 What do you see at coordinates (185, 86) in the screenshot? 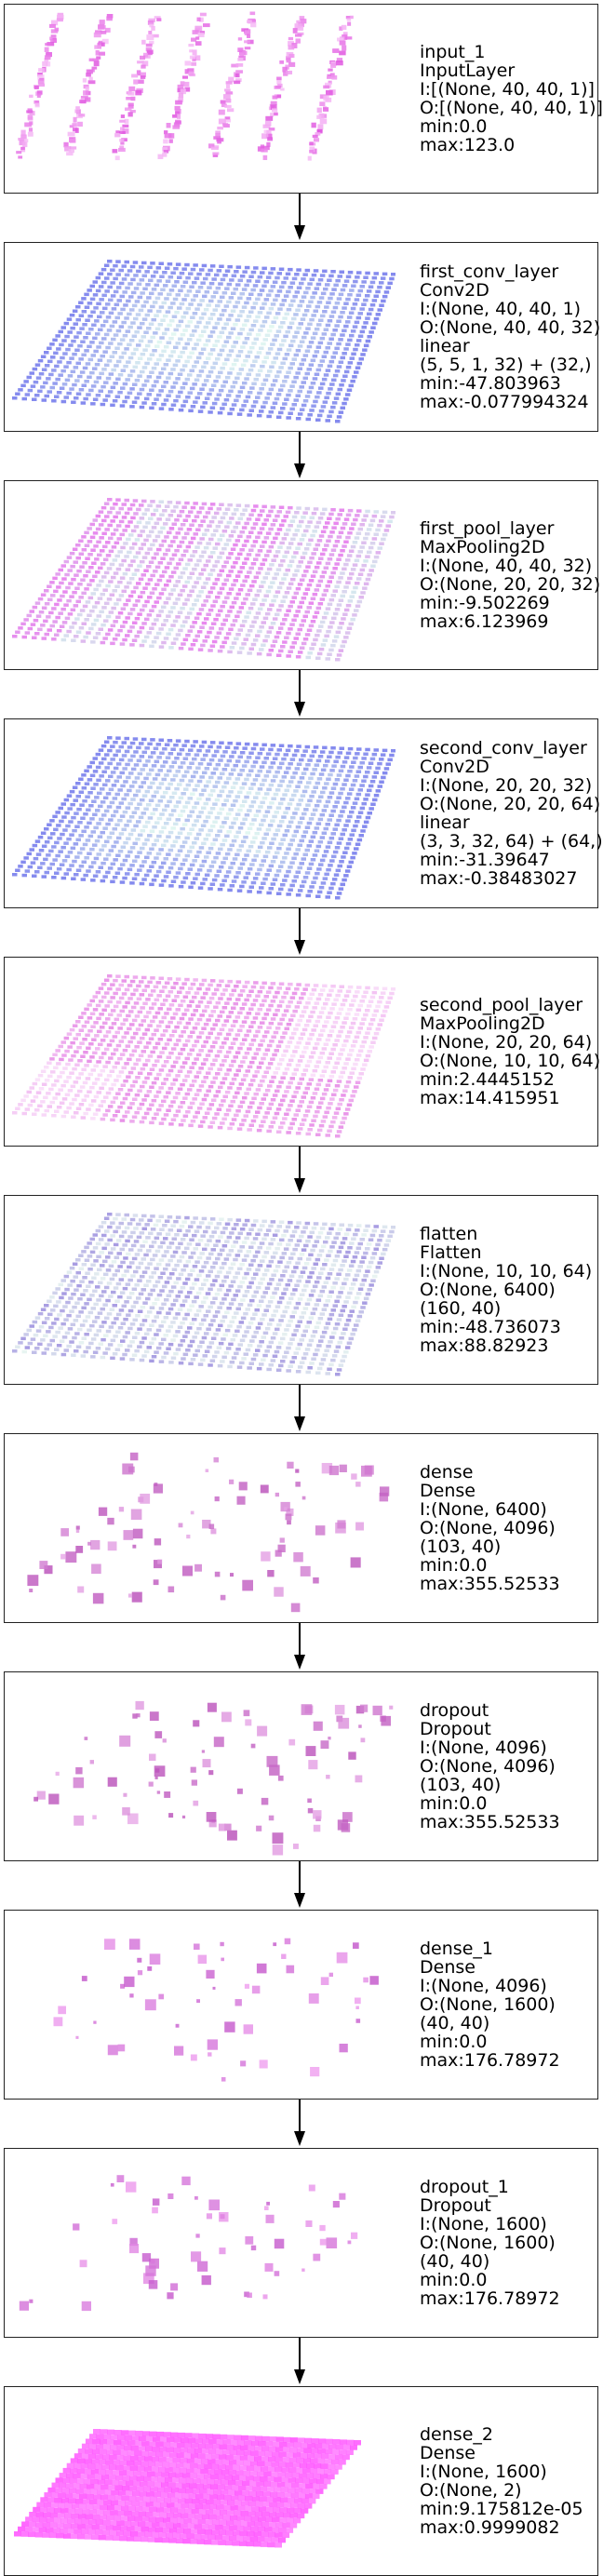
I see `input-stripes` at bounding box center [185, 86].